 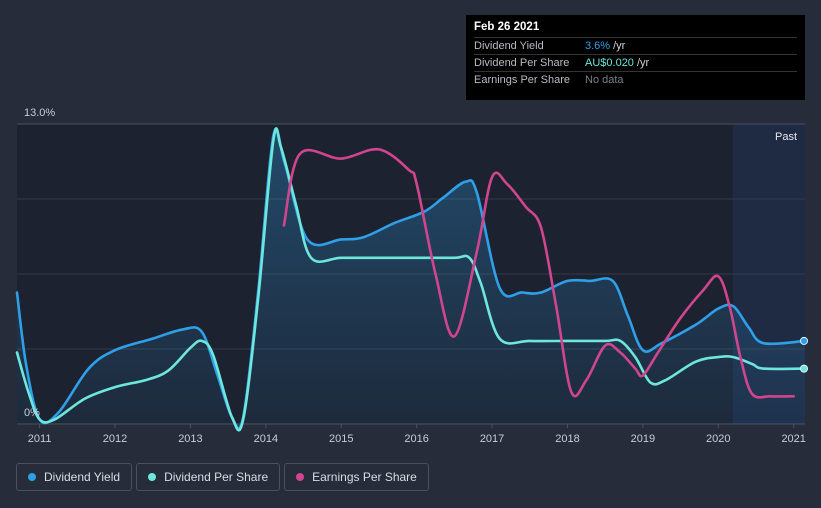 I want to click on x-tick-label: 2011, so click(x=40, y=439).